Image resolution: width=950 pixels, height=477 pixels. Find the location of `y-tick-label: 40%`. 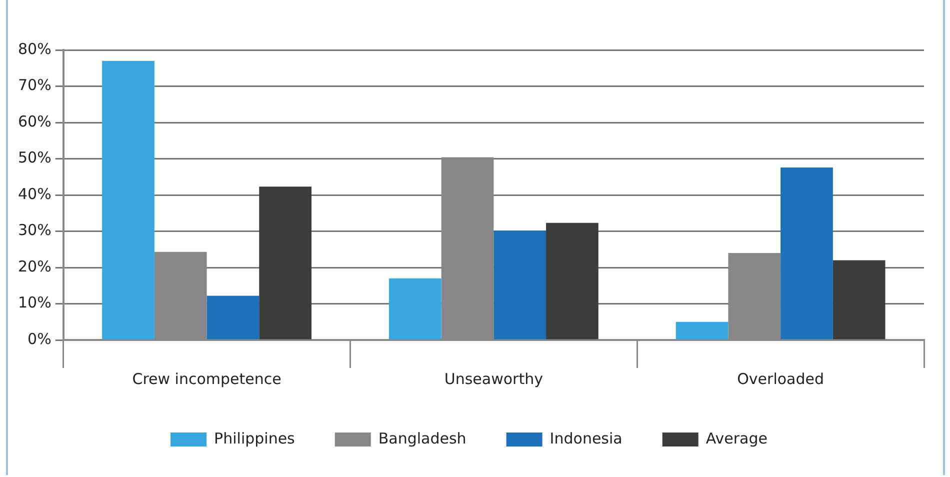

y-tick-label: 40% is located at coordinates (35, 193).